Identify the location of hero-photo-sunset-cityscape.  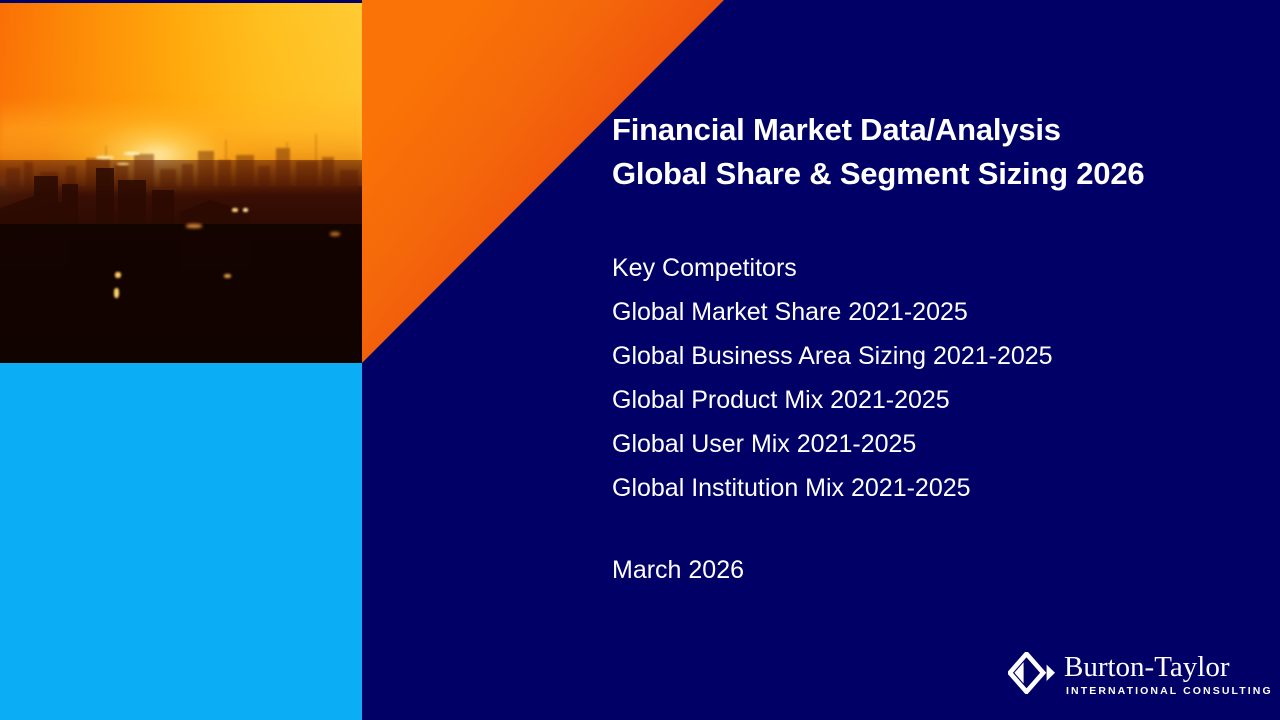
(181, 181).